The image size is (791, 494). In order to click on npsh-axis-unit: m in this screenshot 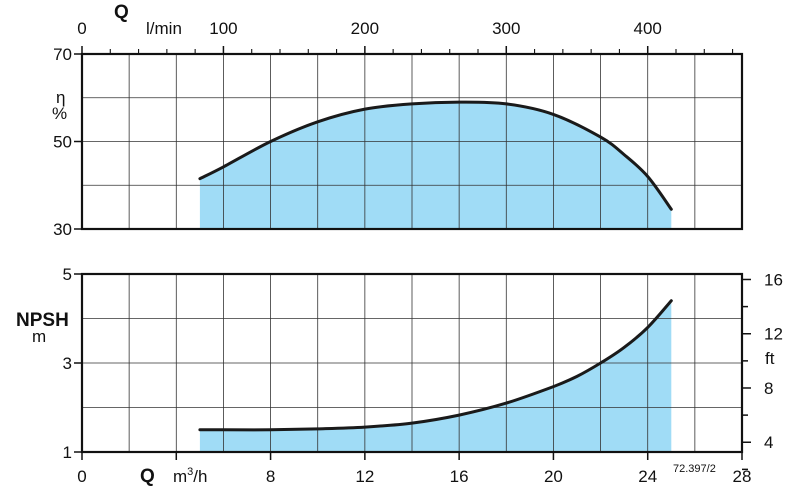, I will do `click(39, 336)`.